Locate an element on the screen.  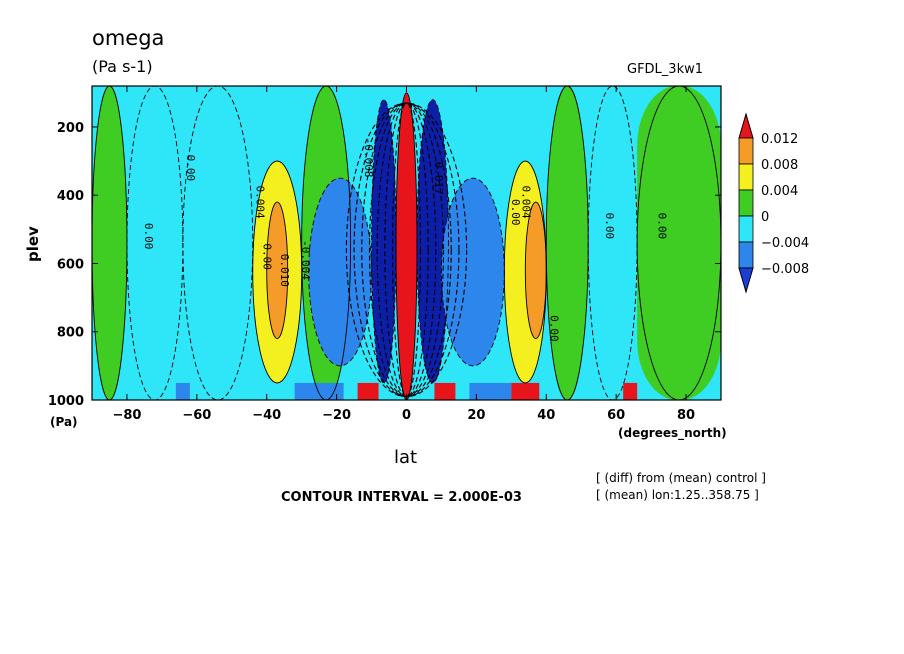
x-tick-label: −80 is located at coordinates (126, 415).